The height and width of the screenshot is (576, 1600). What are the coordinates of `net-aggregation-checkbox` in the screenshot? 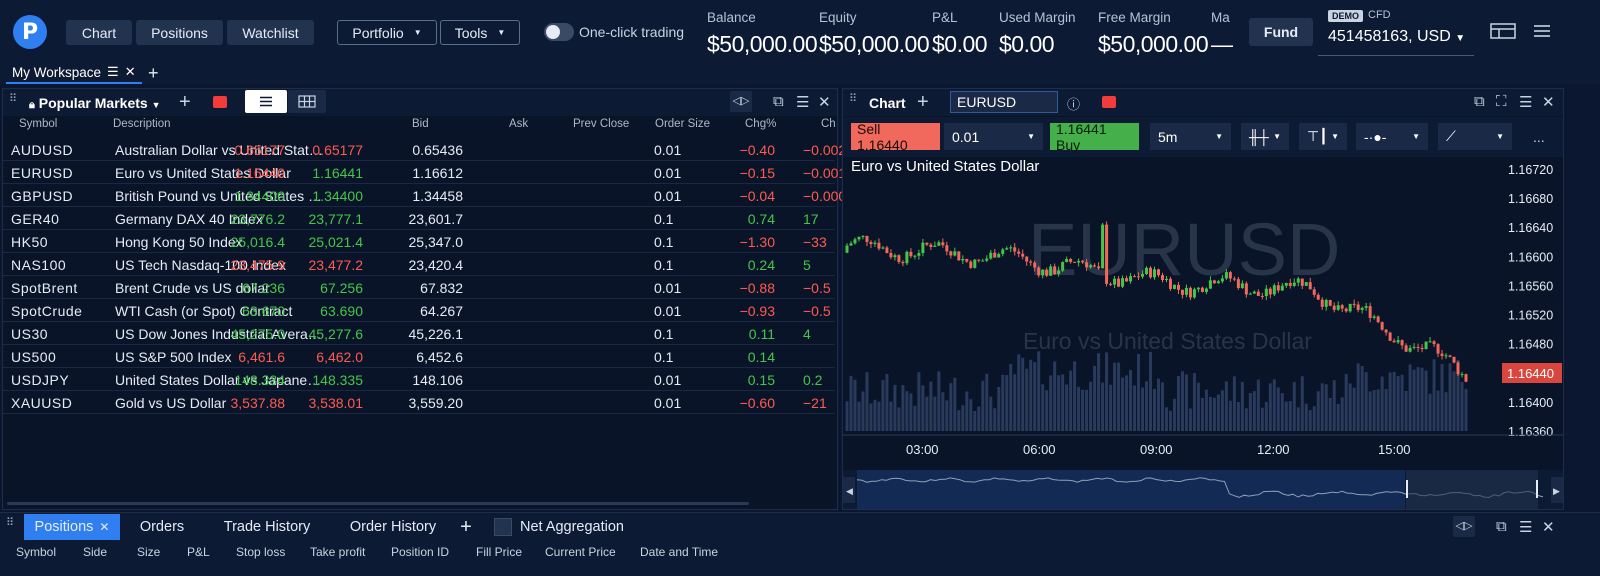 It's located at (503, 527).